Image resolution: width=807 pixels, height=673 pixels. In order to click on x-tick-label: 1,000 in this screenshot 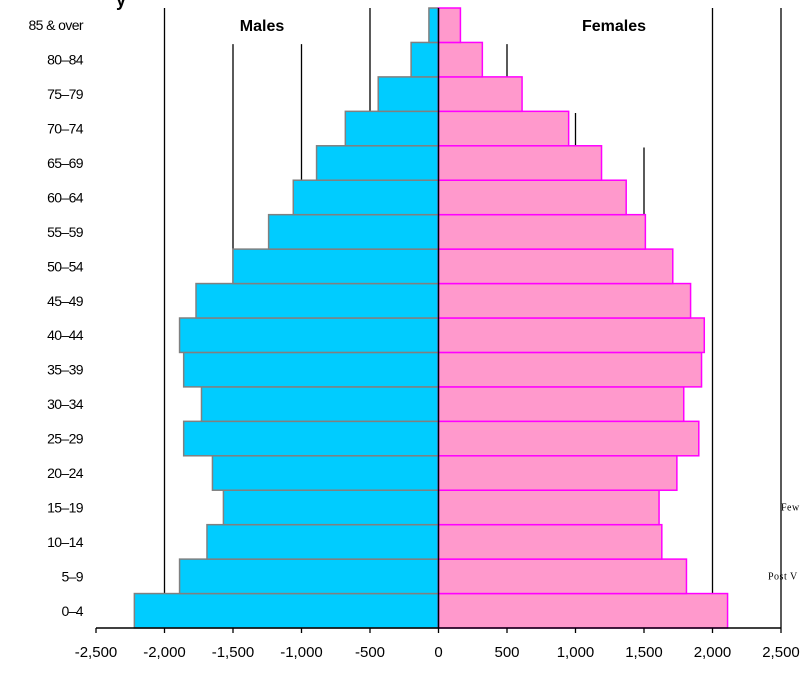, I will do `click(576, 652)`.